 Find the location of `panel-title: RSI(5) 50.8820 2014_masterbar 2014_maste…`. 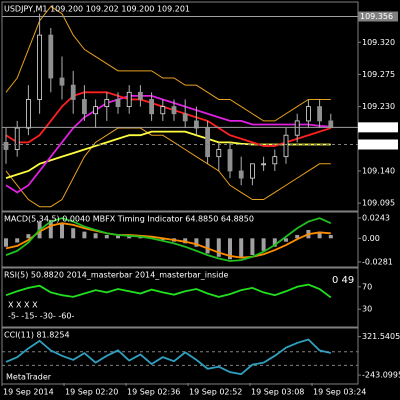

panel-title: RSI(5) 50.8820 2014_masterbar 2014_maste… is located at coordinates (116, 275).